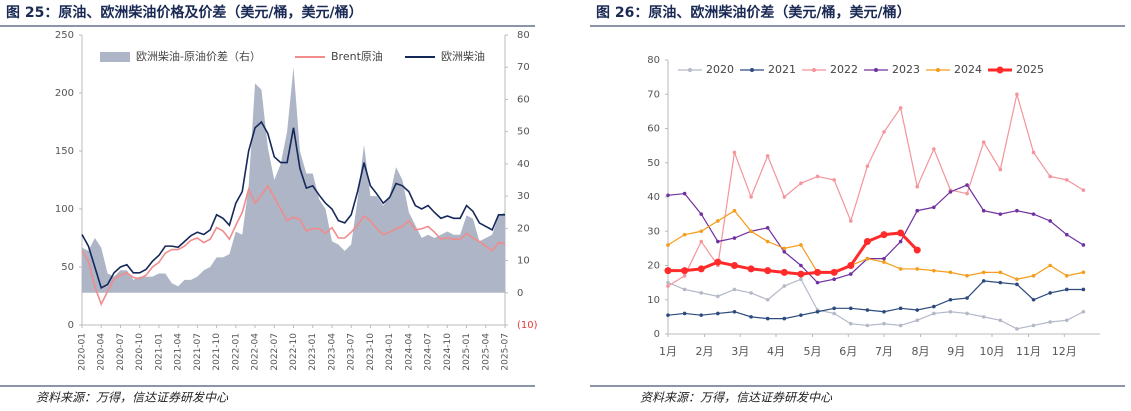 The image size is (1131, 411). I want to click on x-tick-label: 2021-07, so click(198, 352).